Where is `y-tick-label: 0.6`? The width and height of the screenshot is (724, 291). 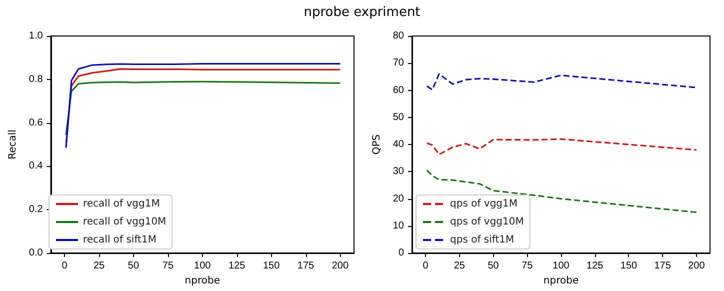 y-tick-label: 0.6 is located at coordinates (36, 122).